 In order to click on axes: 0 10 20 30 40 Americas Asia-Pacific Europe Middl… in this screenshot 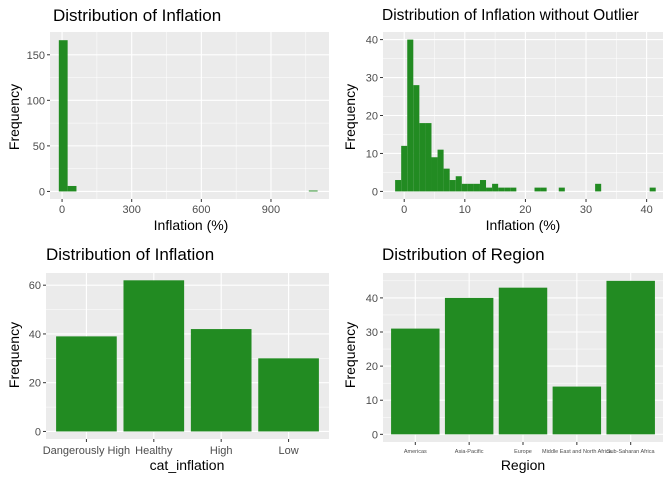, I will do `click(511, 374)`.